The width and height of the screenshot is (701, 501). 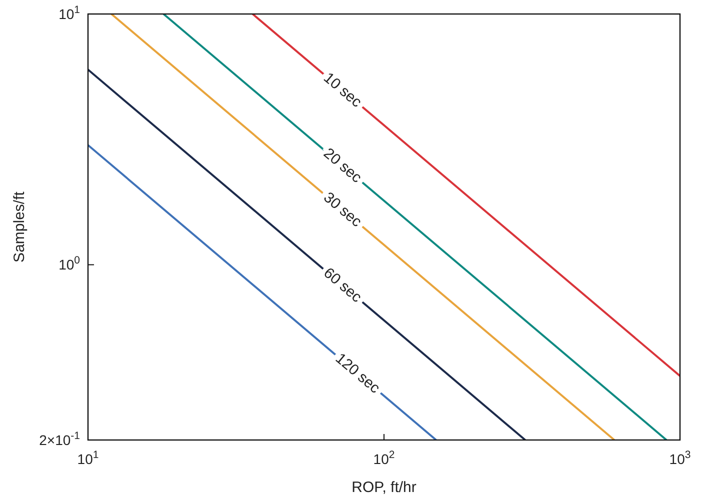 What do you see at coordinates (680, 458) in the screenshot?
I see `x-tick-label: 10$^{3}$` at bounding box center [680, 458].